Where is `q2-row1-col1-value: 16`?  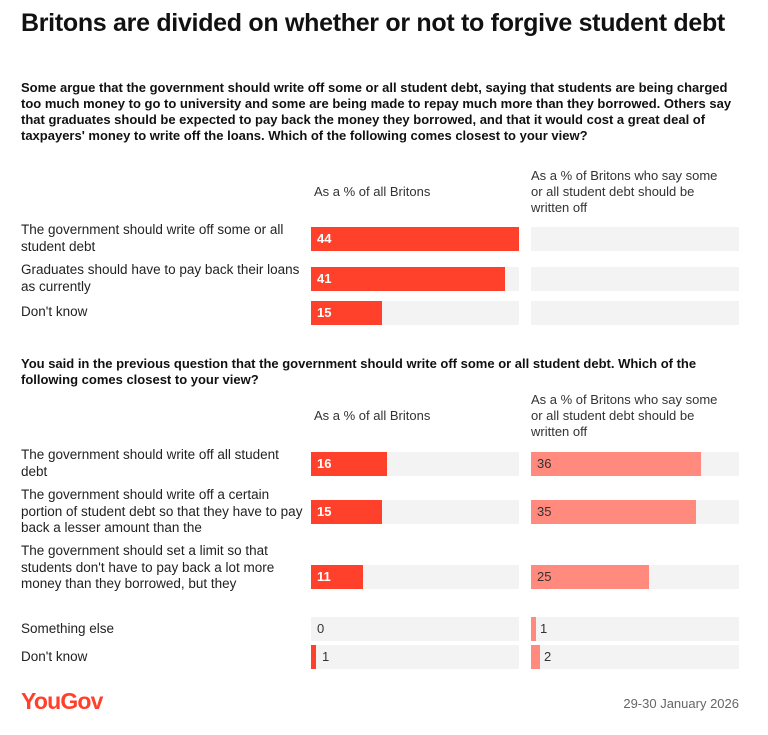
q2-row1-col1-value: 16 is located at coordinates (324, 463).